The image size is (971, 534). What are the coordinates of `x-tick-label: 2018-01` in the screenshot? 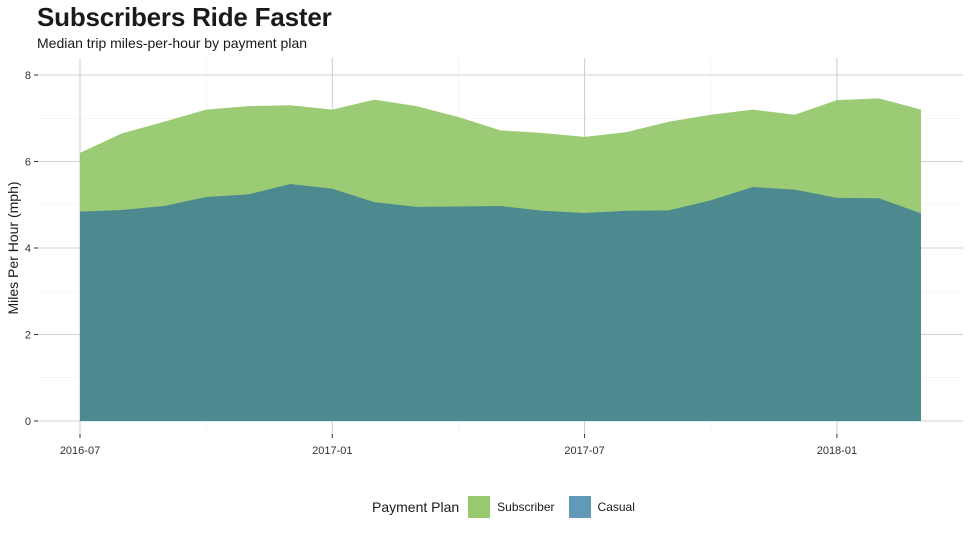 It's located at (837, 451).